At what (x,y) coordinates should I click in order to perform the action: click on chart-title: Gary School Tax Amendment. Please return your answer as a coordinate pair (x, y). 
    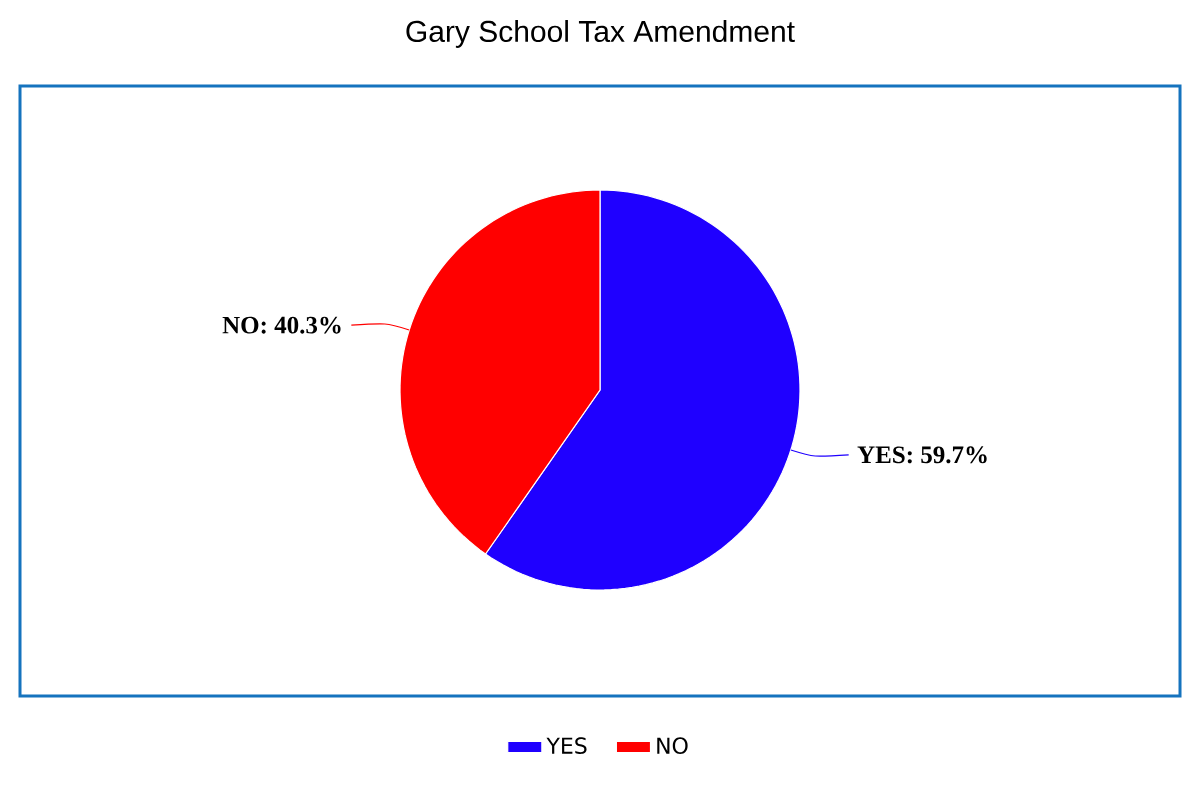
    Looking at the image, I should click on (600, 34).